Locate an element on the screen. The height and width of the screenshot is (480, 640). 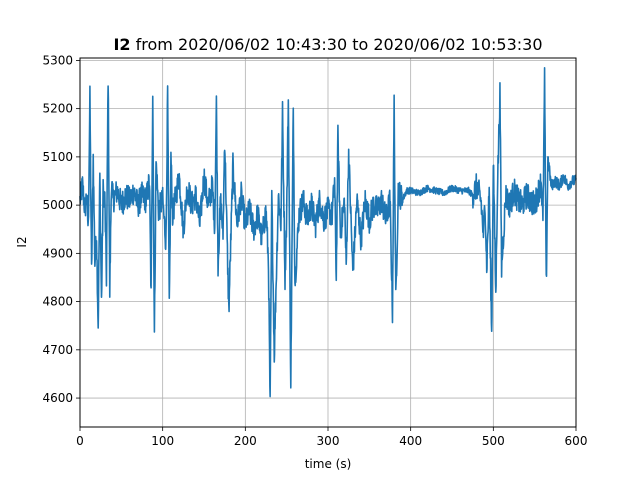
x-tick-label: 200 is located at coordinates (245, 441).